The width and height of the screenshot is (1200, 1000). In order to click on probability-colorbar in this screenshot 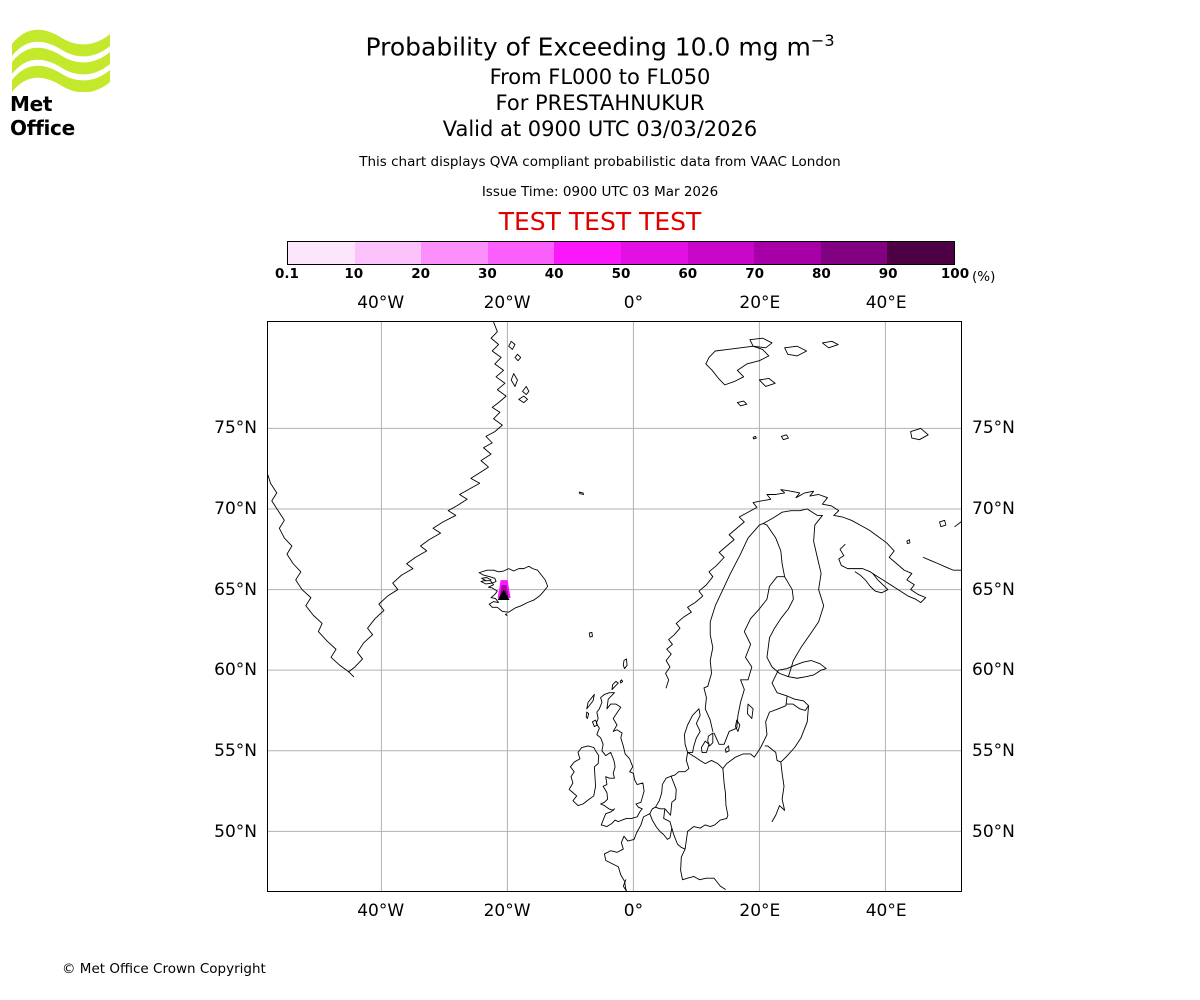, I will do `click(621, 253)`.